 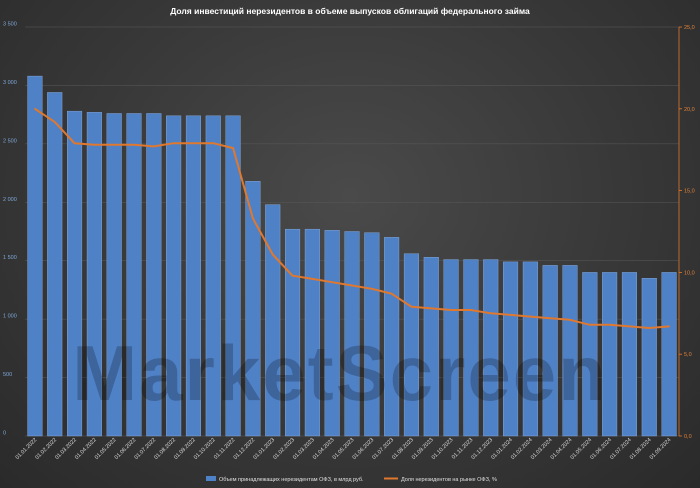 I want to click on y-right-tick-label: 20,0, so click(x=689, y=110).